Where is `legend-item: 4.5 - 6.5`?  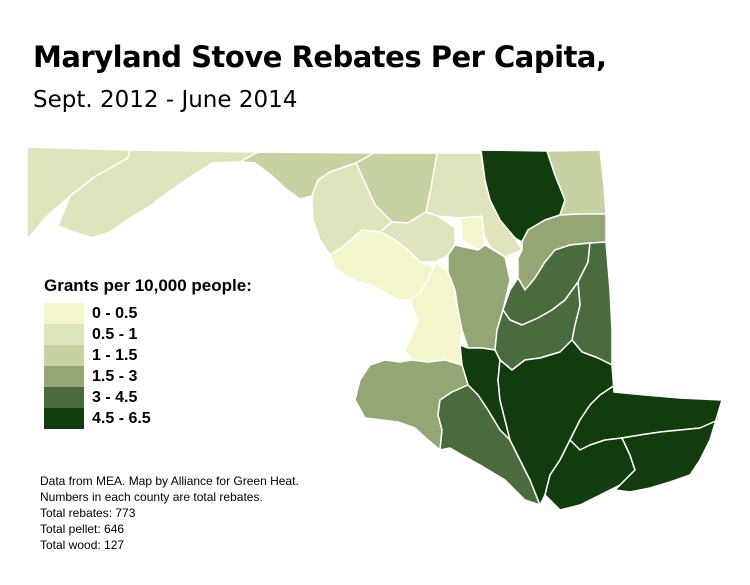
legend-item: 4.5 - 6.5 is located at coordinates (97, 418).